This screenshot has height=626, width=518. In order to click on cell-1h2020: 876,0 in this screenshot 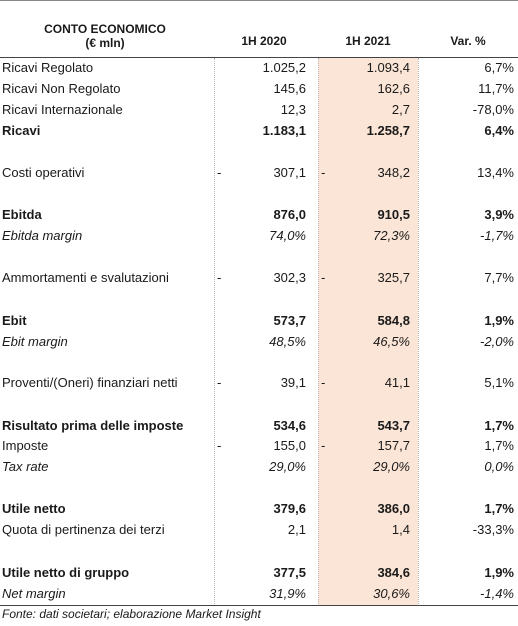, I will do `click(289, 214)`.